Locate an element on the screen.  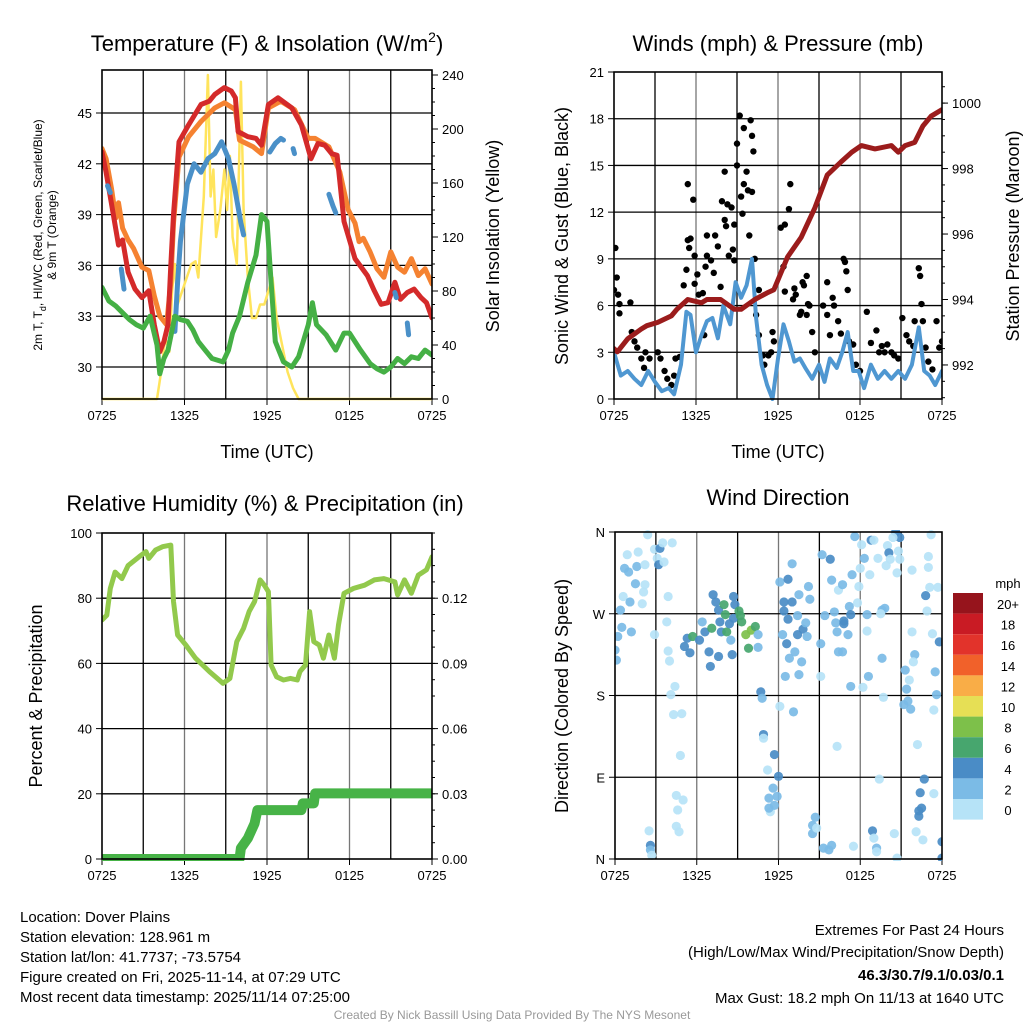
y2-tick-label: 0.09 is located at coordinates (454, 663).